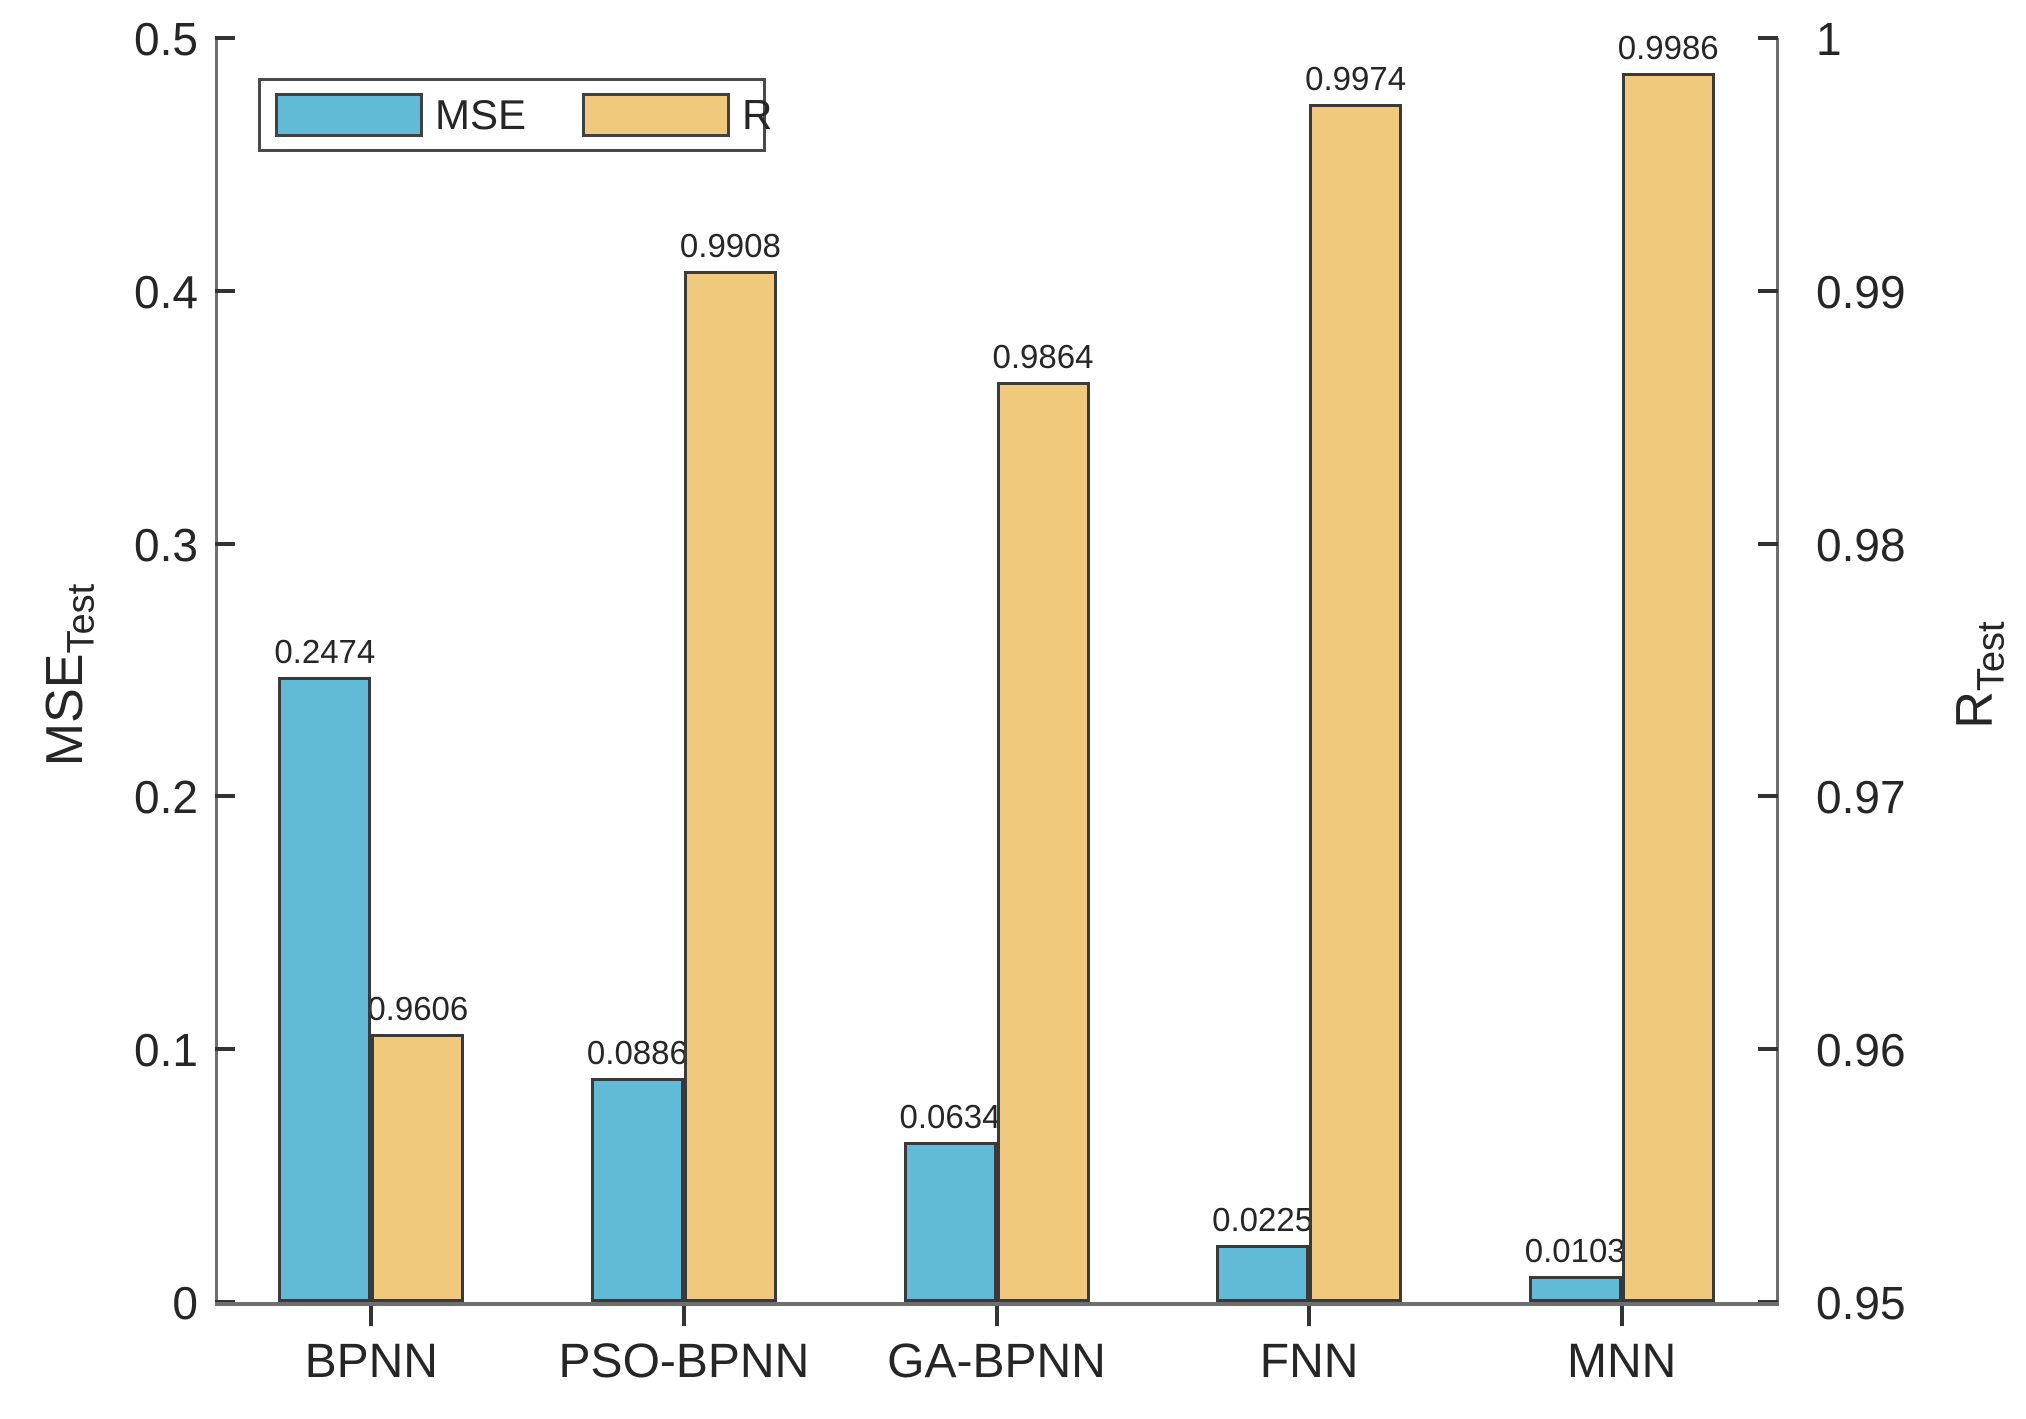 This screenshot has height=1419, width=2026. What do you see at coordinates (1829, 39) in the screenshot?
I see `right-axis-tick-label: 1` at bounding box center [1829, 39].